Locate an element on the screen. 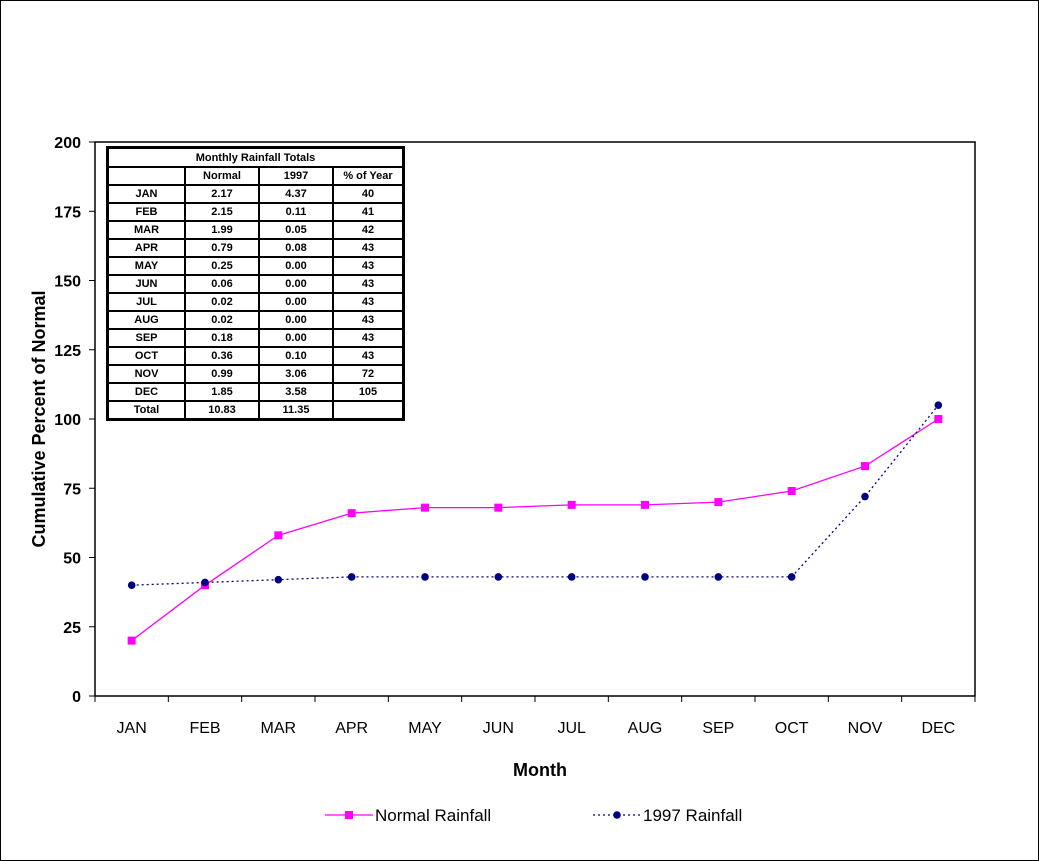 Image resolution: width=1039 pixels, height=861 pixels. x-tick-label: JAN is located at coordinates (132, 728).